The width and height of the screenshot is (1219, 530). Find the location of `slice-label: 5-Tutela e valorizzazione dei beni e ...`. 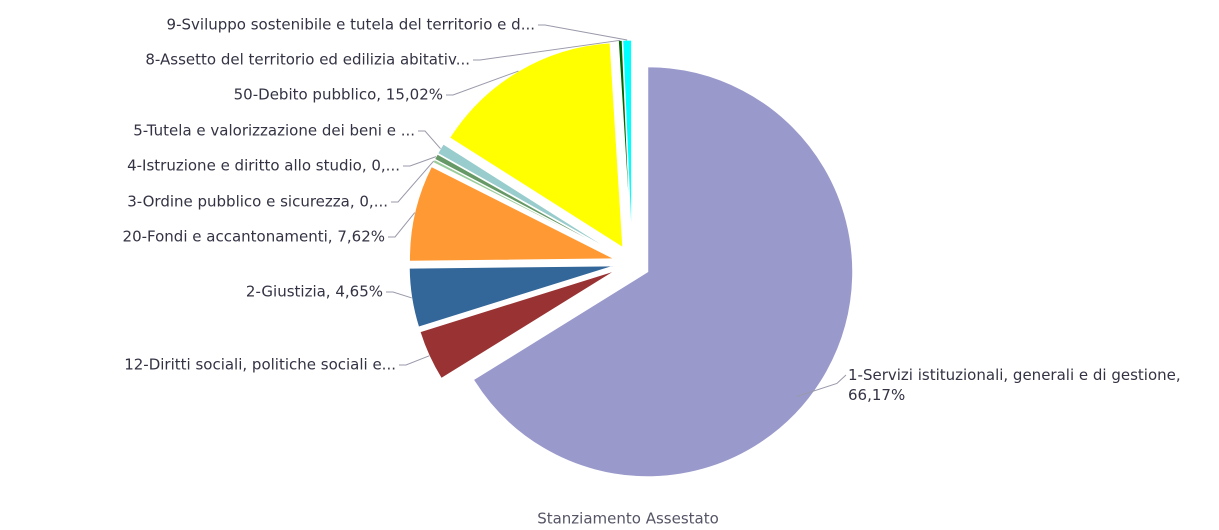

slice-label: 5-Tutela e valorizzazione dei beni e ... is located at coordinates (274, 131).